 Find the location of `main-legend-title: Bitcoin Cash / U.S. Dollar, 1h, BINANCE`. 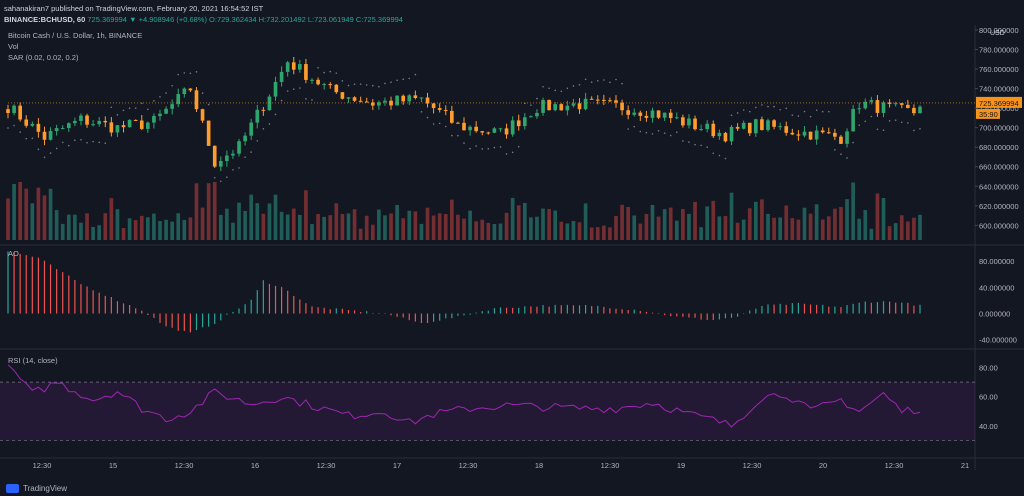

main-legend-title: Bitcoin Cash / U.S. Dollar, 1h, BINANCE is located at coordinates (75, 35).